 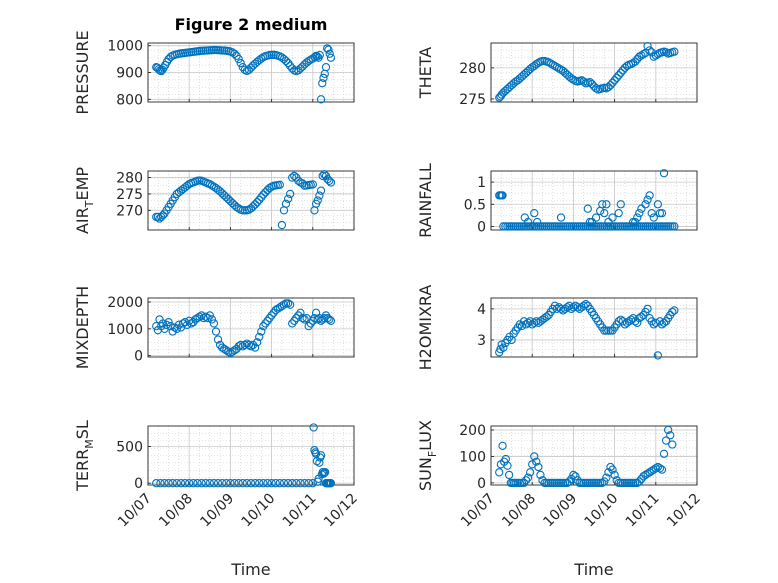 What do you see at coordinates (425, 200) in the screenshot?
I see `y-axis-label: RAINFALL` at bounding box center [425, 200].